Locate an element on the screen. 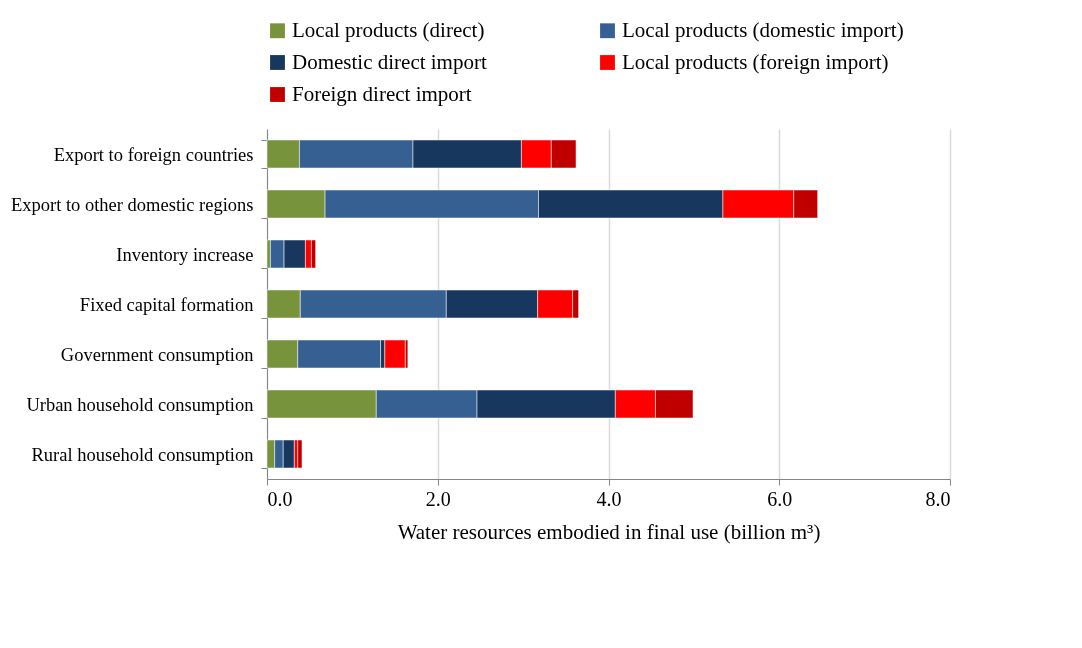  legend-label: Domestic direct import is located at coordinates (389, 61).